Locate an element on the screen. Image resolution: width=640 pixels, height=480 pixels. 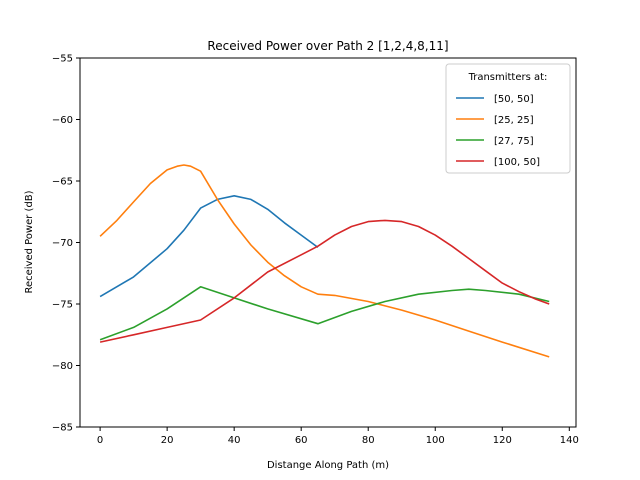
y-tick-label: −65 is located at coordinates (62, 182).